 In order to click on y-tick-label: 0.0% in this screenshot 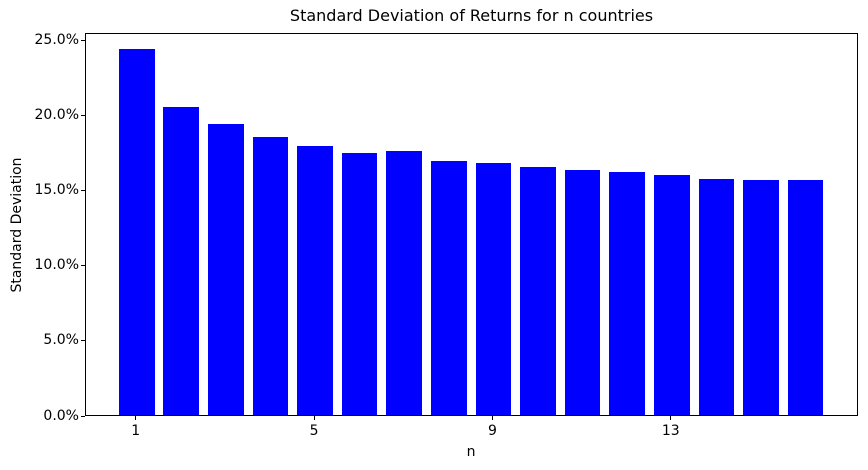, I will do `click(61, 415)`.